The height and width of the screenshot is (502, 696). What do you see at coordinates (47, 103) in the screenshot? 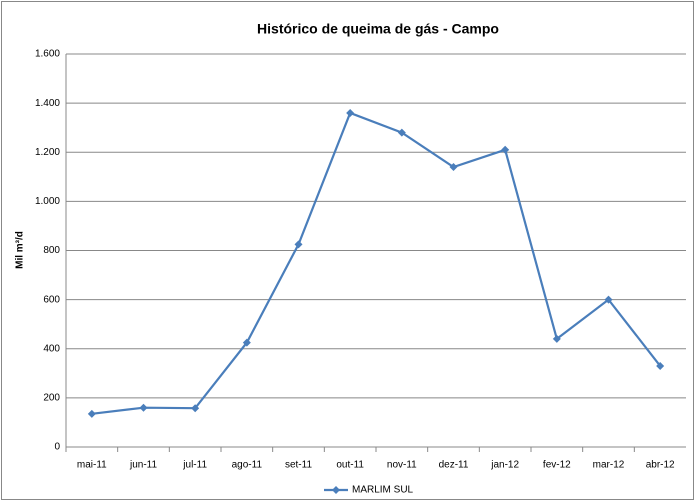
I see `y-tick-label: 1.400` at bounding box center [47, 103].